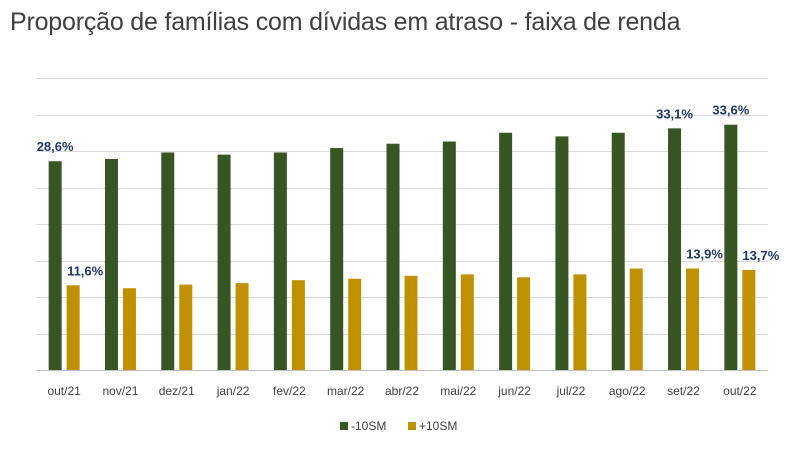  I want to click on x-tick-label: mai/22, so click(458, 391).